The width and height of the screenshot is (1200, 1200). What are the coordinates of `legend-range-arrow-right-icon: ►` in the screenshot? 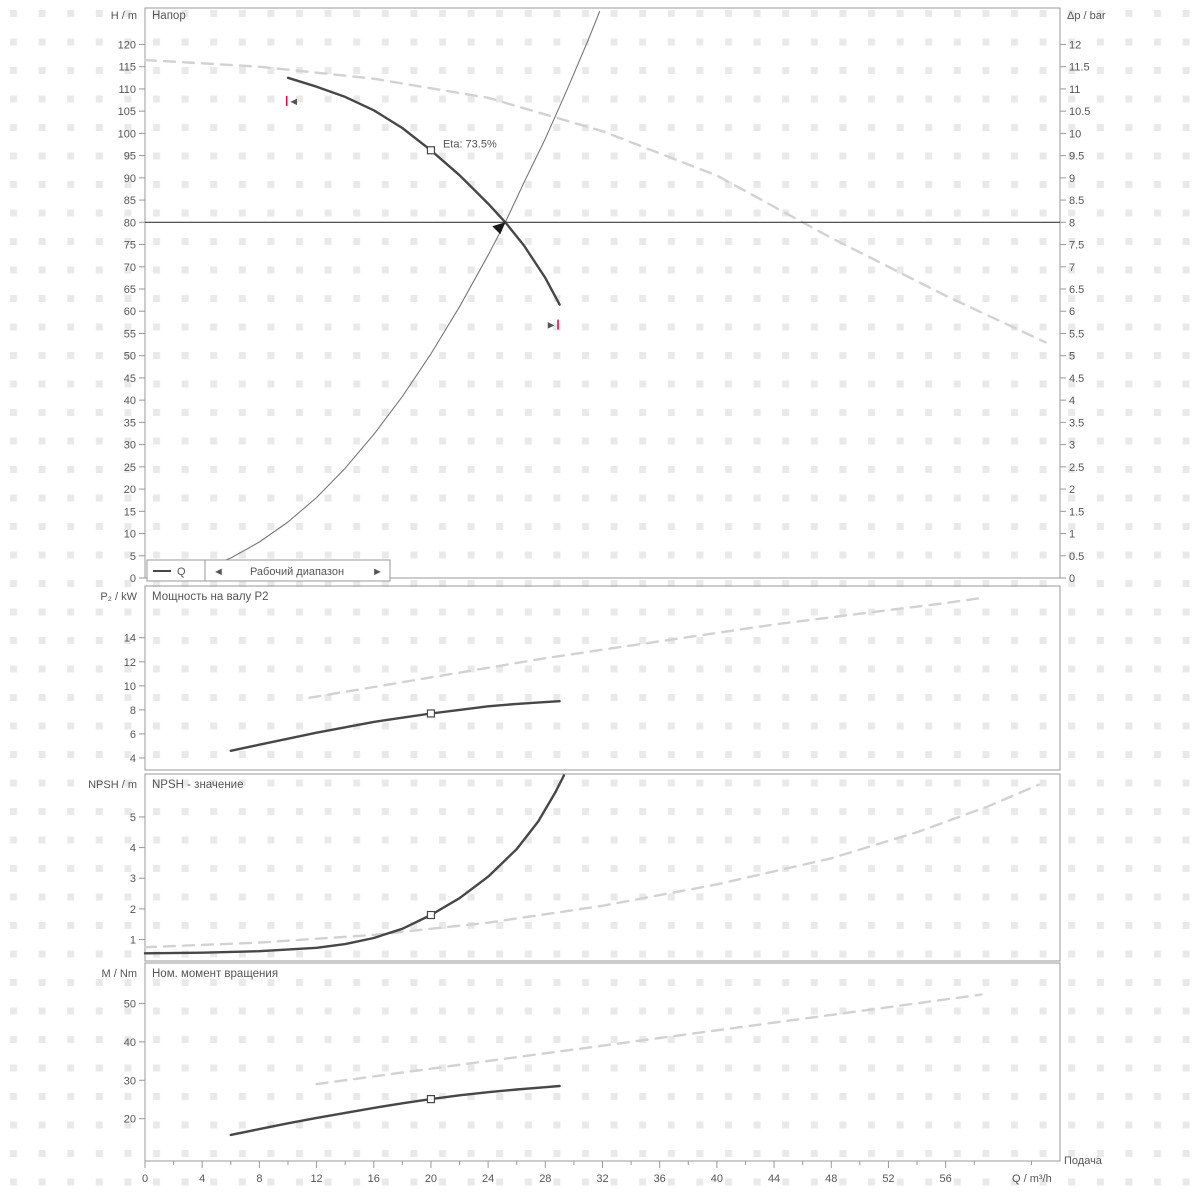 It's located at (377, 572).